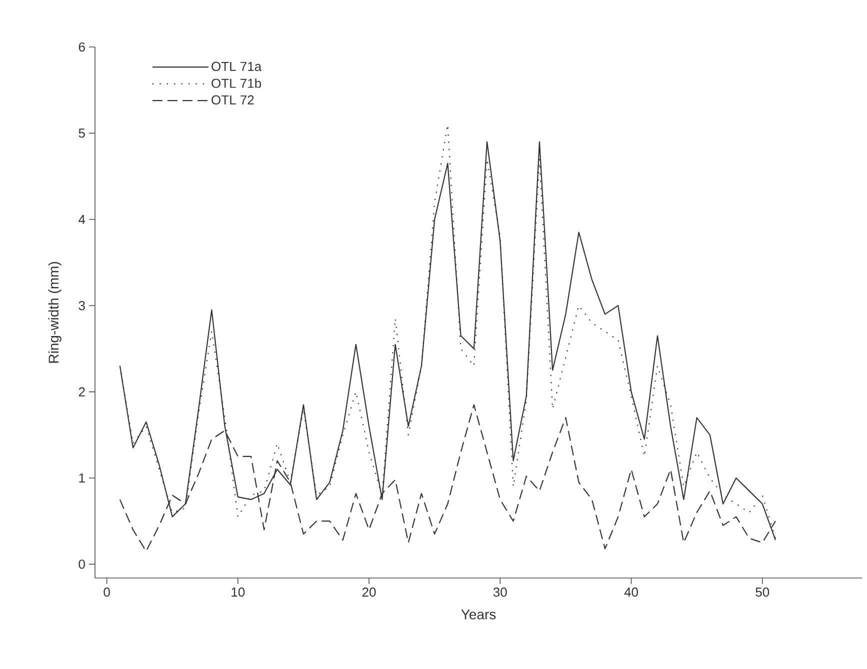 Image resolution: width=867 pixels, height=669 pixels. I want to click on x-tick-label: 10, so click(238, 592).